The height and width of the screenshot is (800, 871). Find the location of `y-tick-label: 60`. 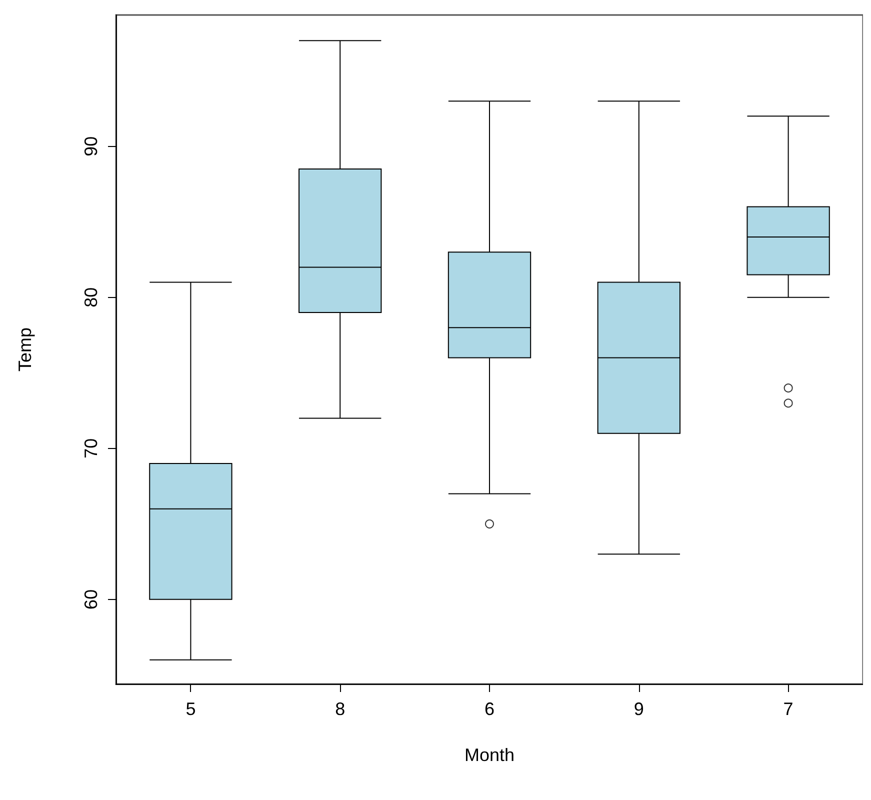

y-tick-label: 60 is located at coordinates (91, 599).